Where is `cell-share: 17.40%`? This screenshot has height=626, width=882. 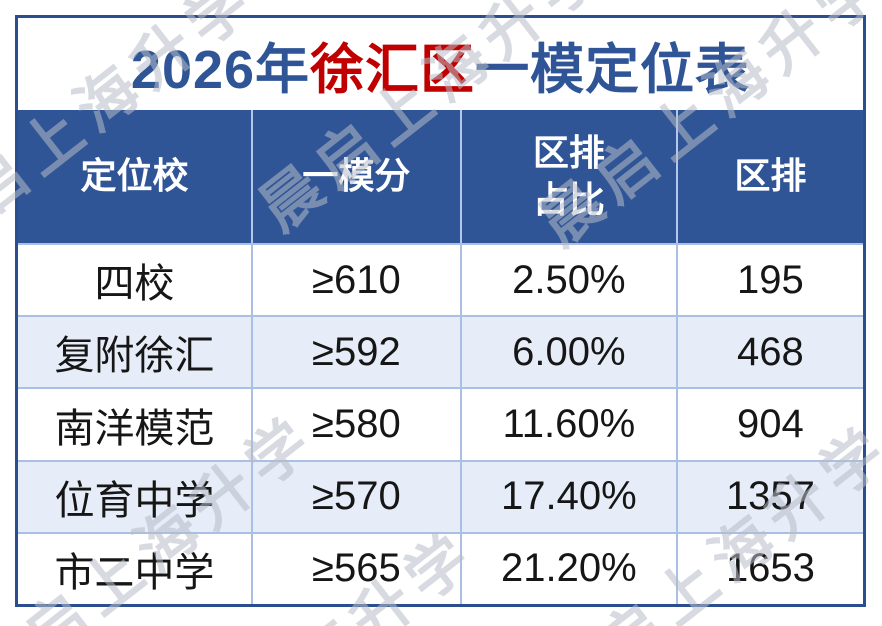
cell-share: 17.40% is located at coordinates (567, 496).